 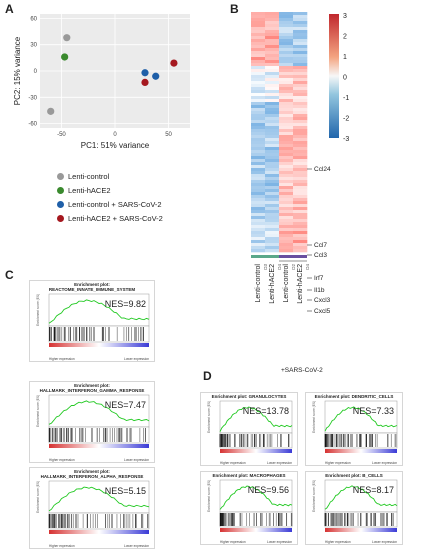 I want to click on heatmap-column-label: Lenti-control, so click(x=258, y=283).